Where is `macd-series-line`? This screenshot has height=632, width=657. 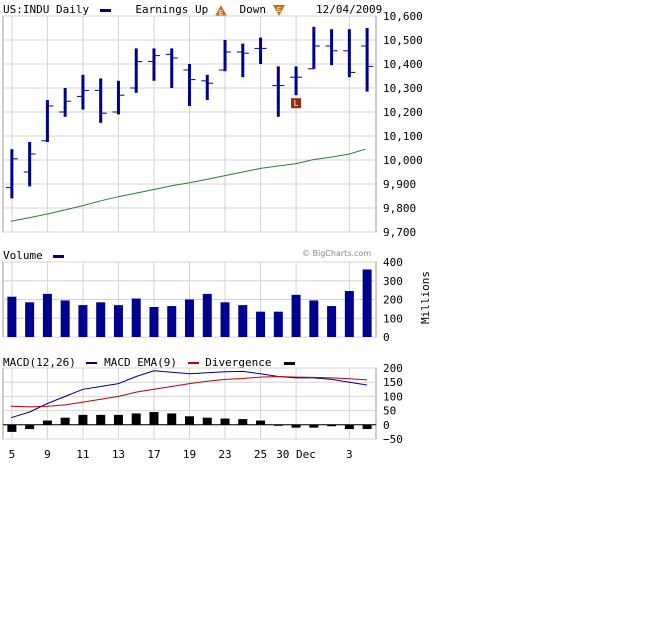 macd-series-line is located at coordinates (189, 391).